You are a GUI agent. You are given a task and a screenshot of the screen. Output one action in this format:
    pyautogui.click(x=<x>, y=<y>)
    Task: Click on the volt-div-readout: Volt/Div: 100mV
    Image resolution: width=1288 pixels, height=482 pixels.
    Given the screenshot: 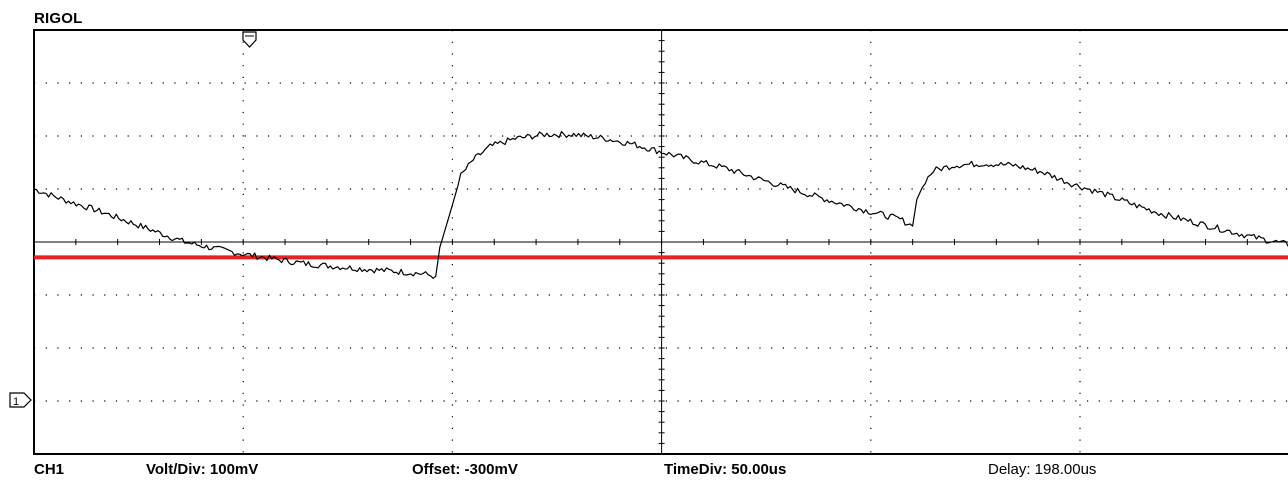 What is the action you would take?
    pyautogui.click(x=202, y=469)
    